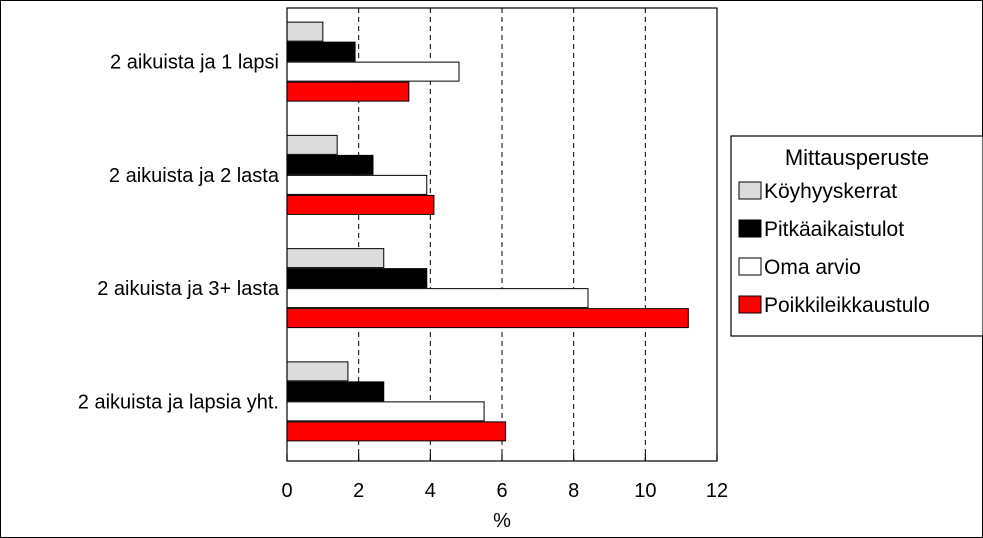  I want to click on legend-entry: Oma arvio, so click(812, 267).